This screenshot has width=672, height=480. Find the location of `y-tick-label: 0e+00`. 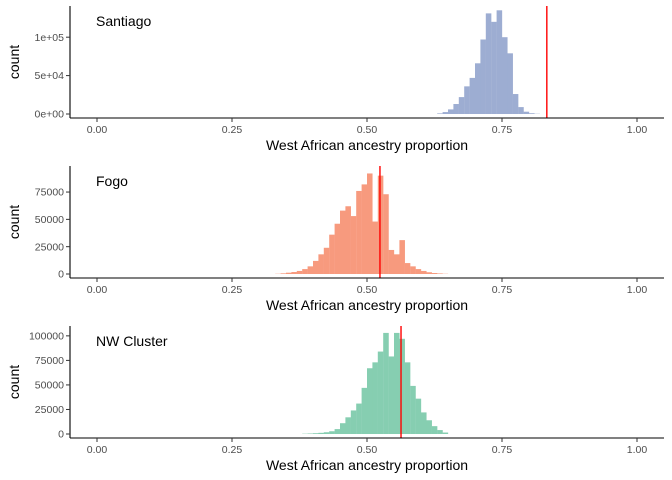

y-tick-label: 0e+00 is located at coordinates (50, 115).